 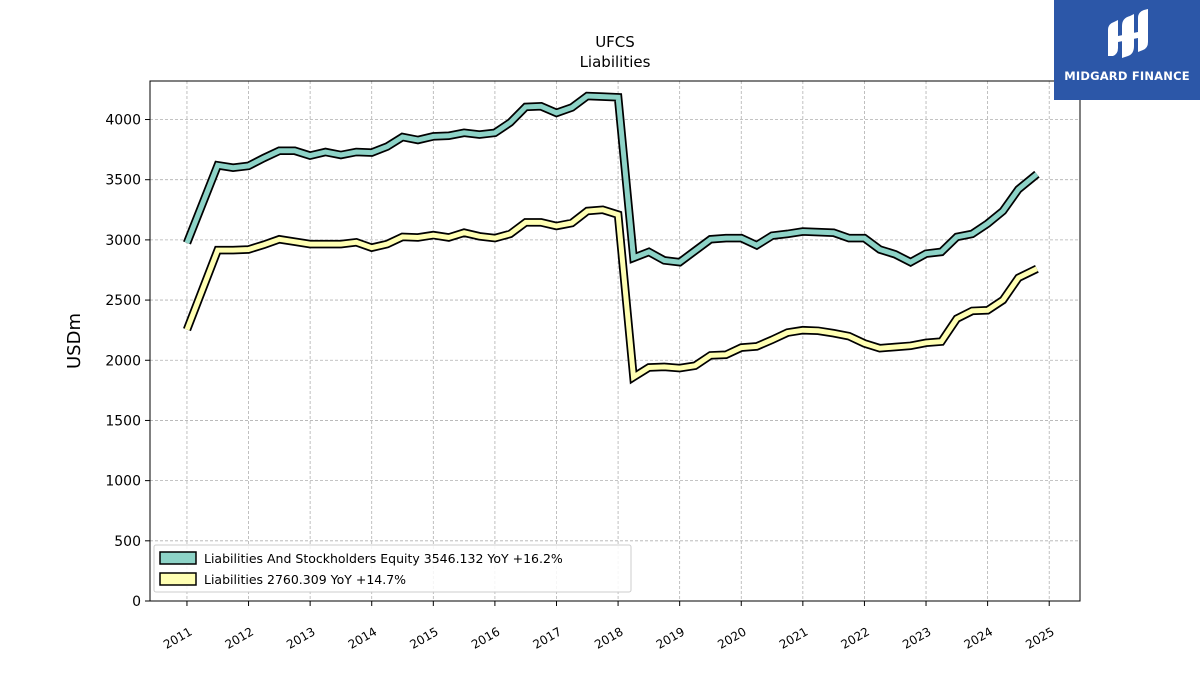 I want to click on y-tick-label: 1500, so click(x=123, y=421).